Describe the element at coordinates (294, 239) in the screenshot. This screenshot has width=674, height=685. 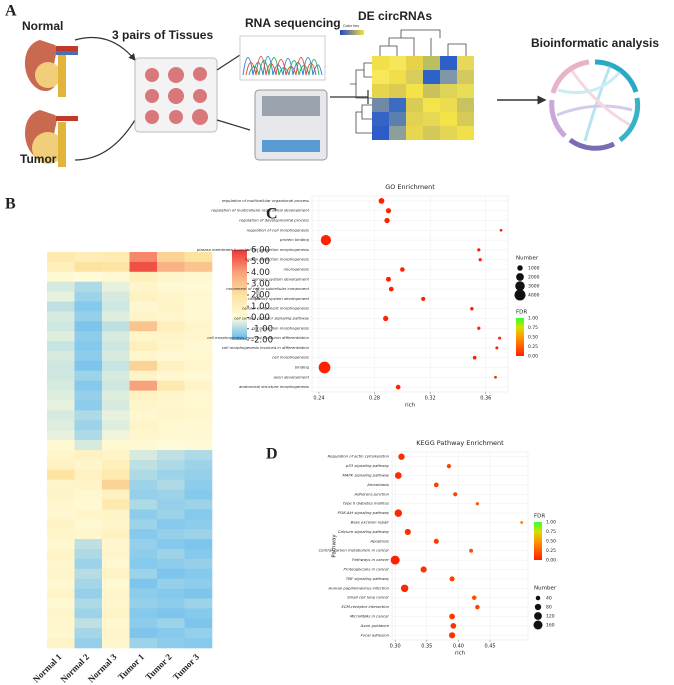
I see `y-tick-label: protein binding` at that location.